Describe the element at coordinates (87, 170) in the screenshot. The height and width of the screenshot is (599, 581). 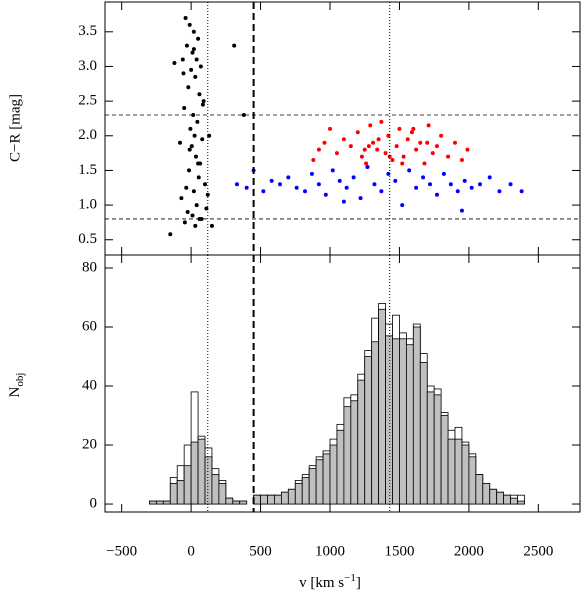
I see `y-tick-label: 1.5` at that location.